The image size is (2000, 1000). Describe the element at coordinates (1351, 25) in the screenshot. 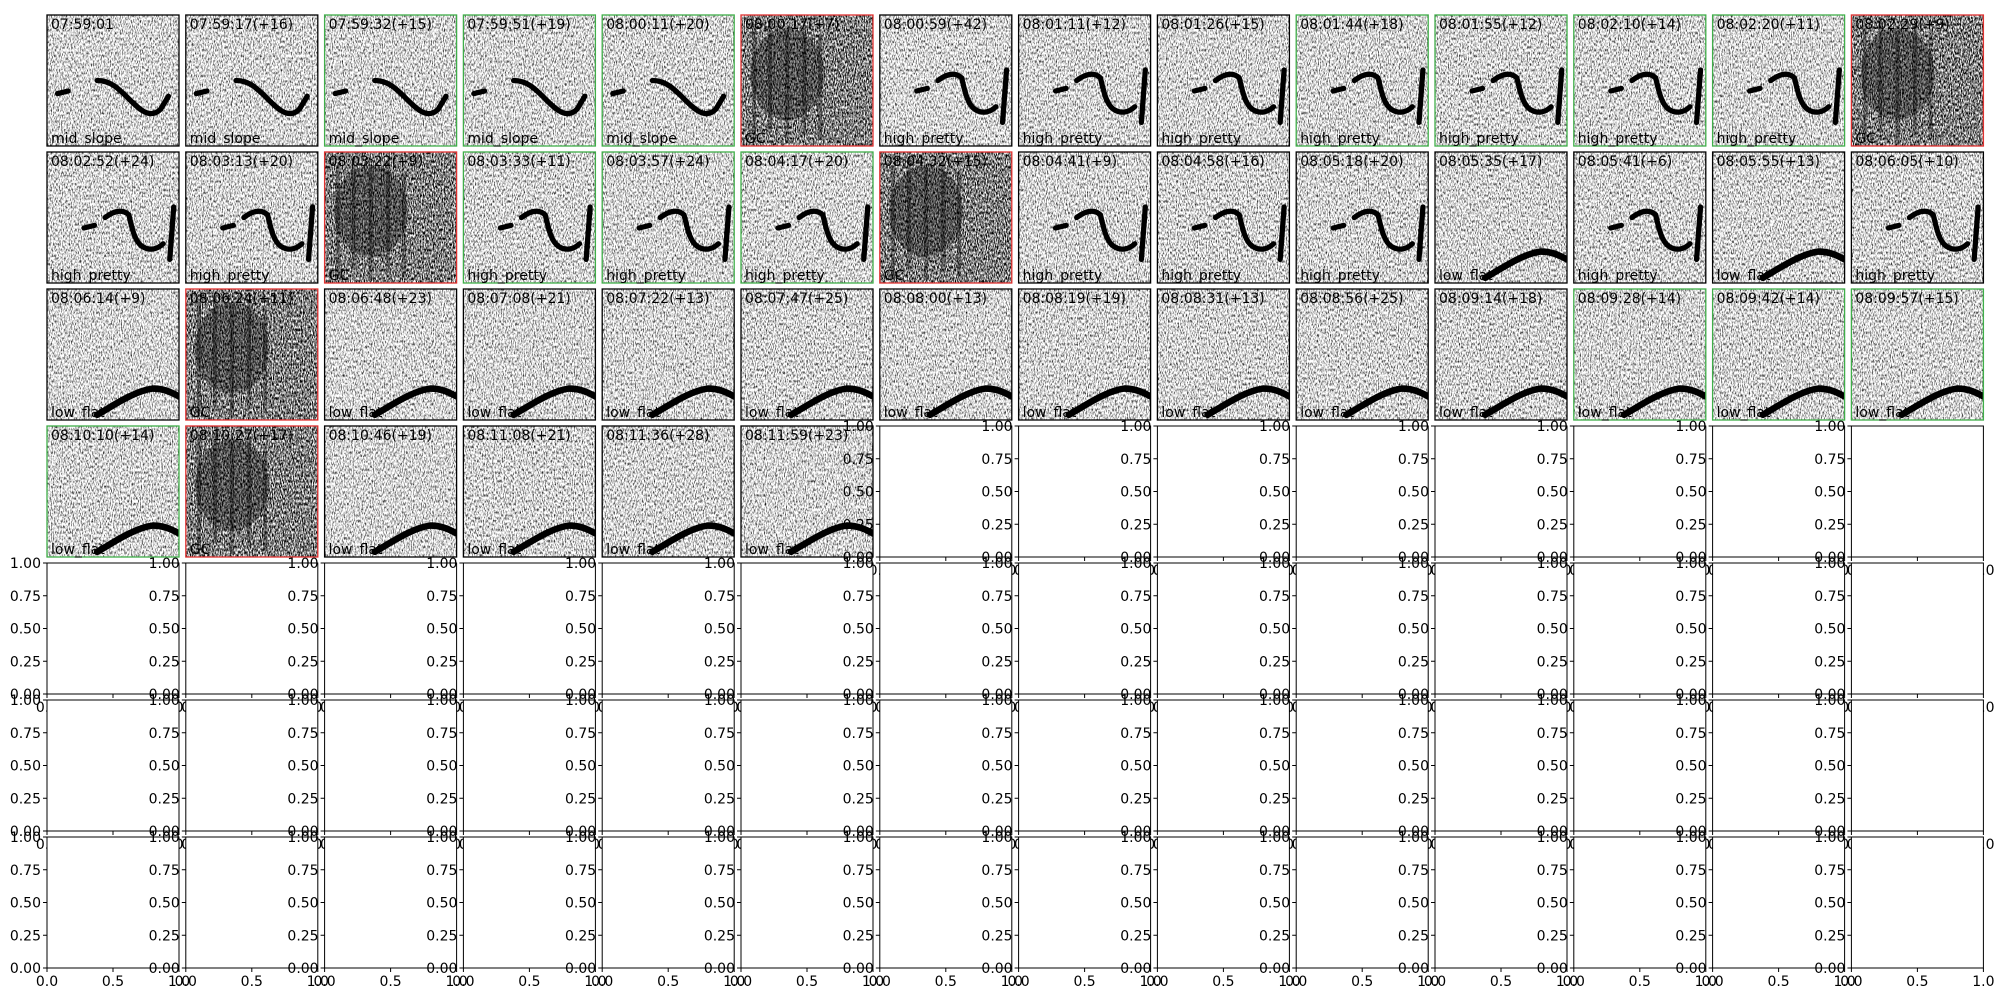

I see `panel-title: 08:01:44(+18)` at that location.